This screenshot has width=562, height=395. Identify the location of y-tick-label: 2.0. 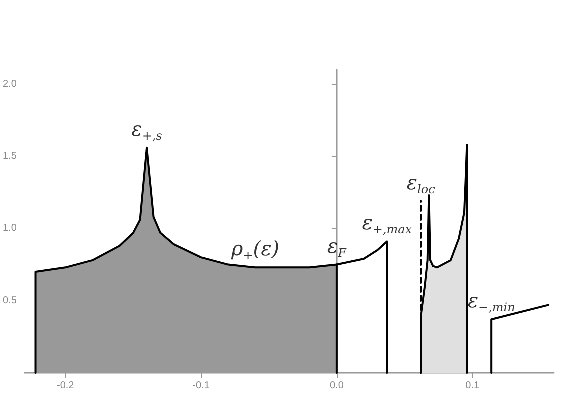
(10, 84).